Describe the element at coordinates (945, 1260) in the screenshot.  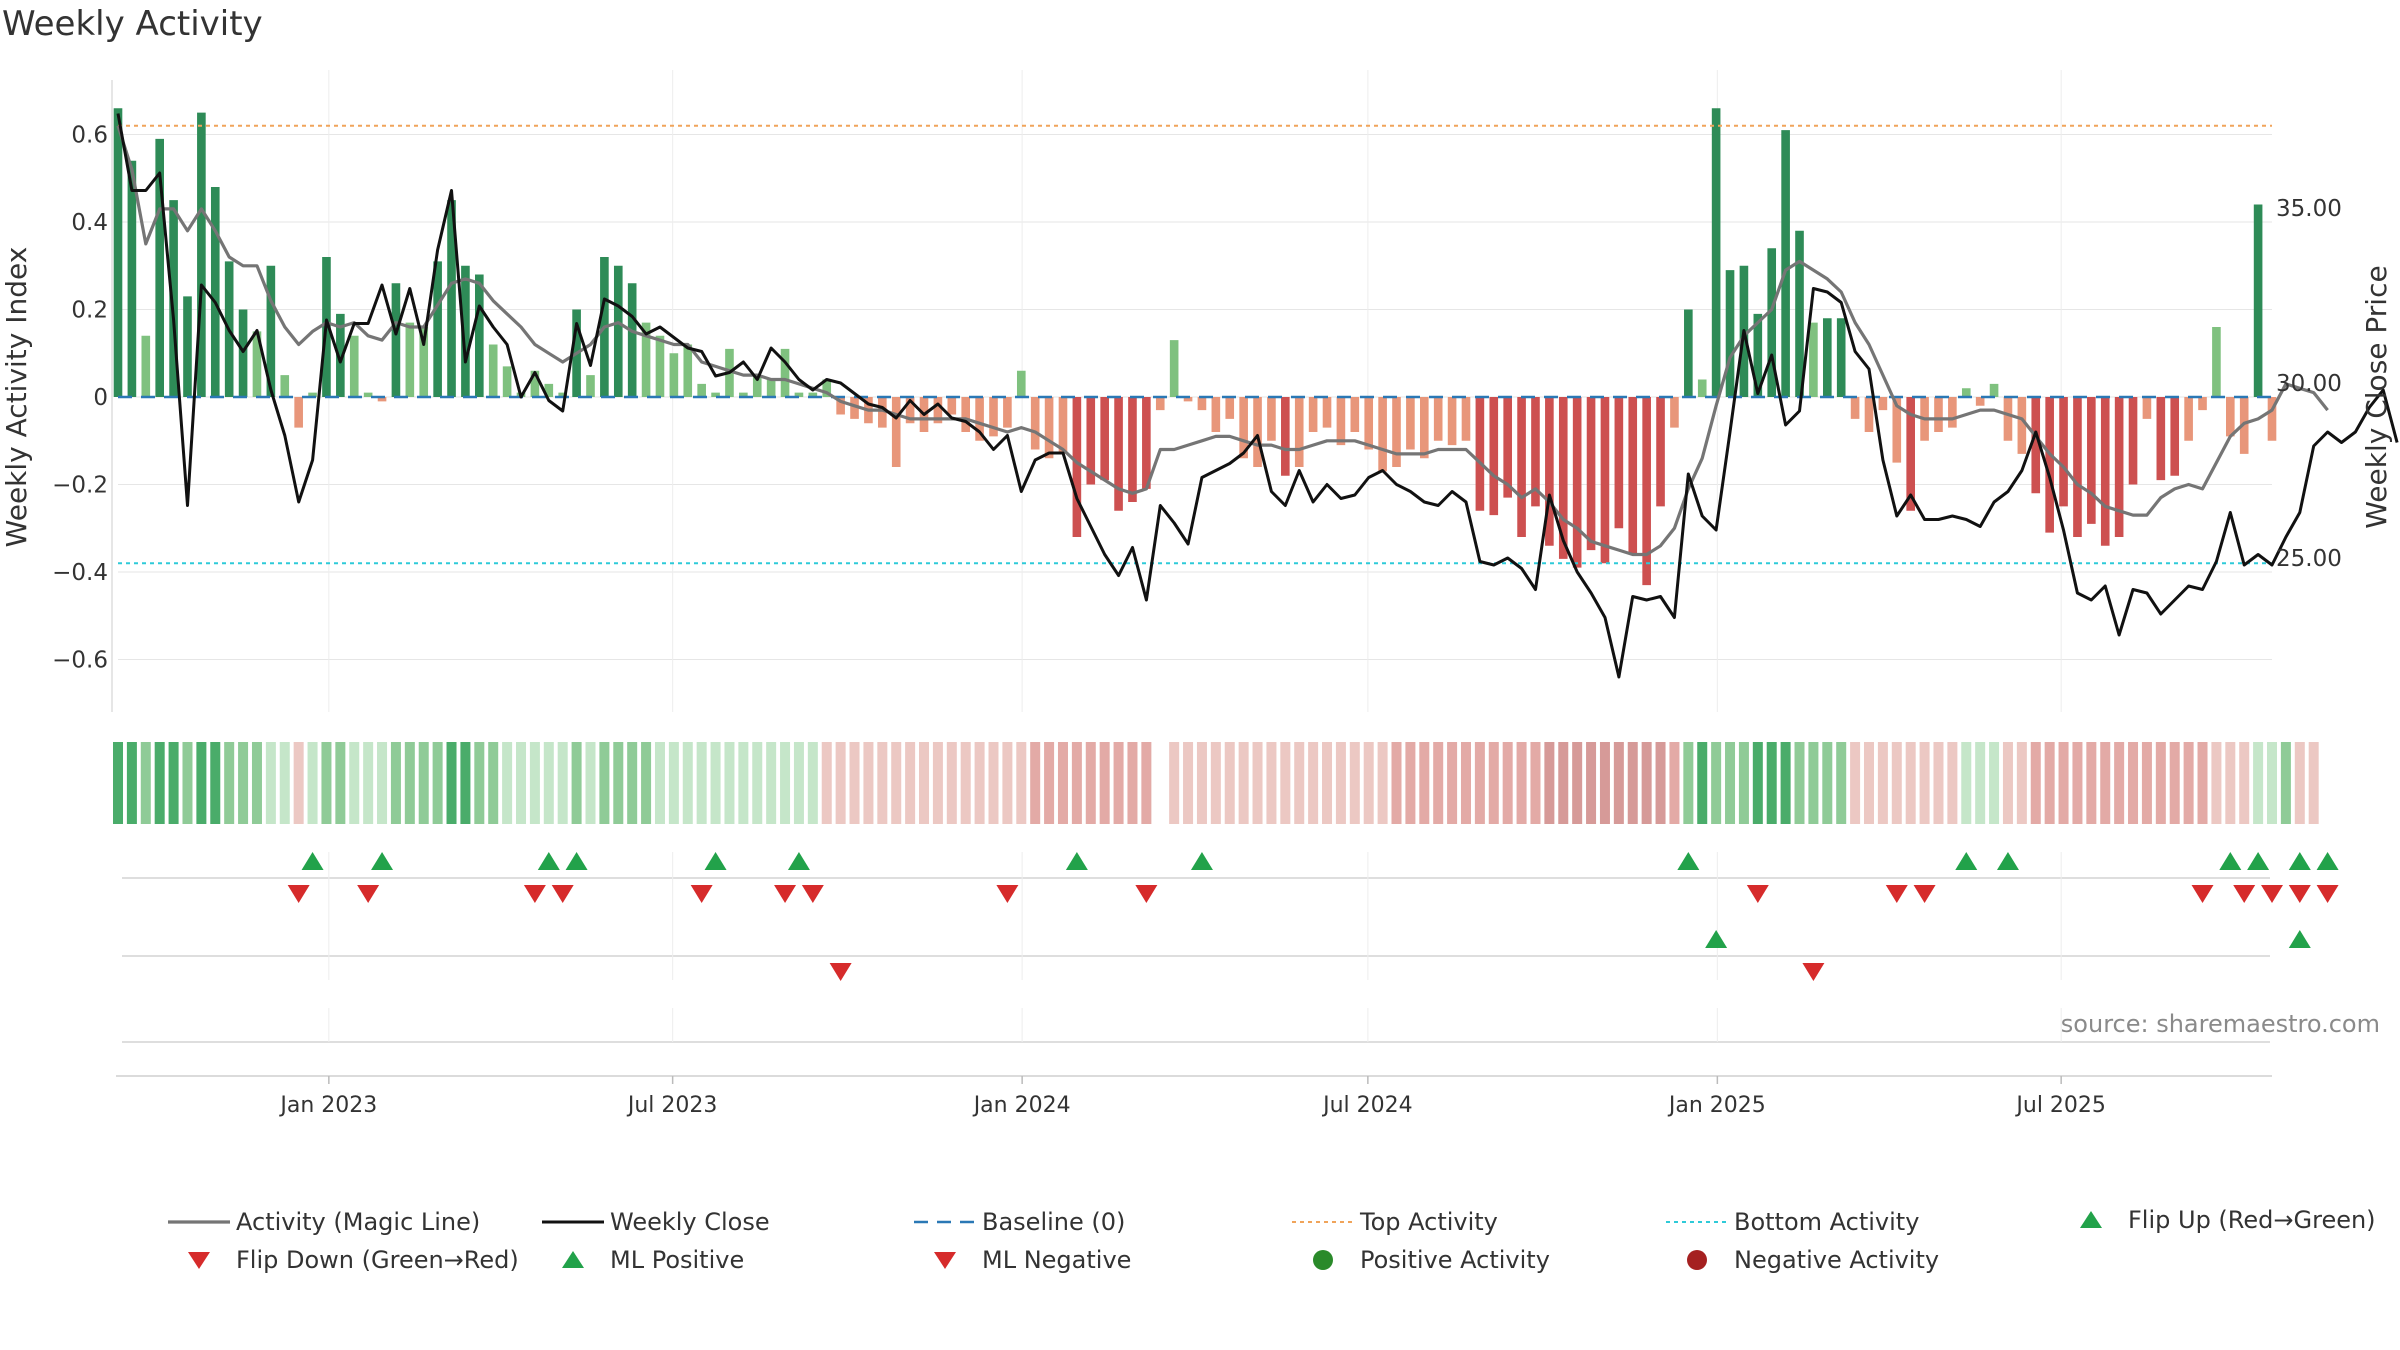
I see `red-down-triangle-icon` at that location.